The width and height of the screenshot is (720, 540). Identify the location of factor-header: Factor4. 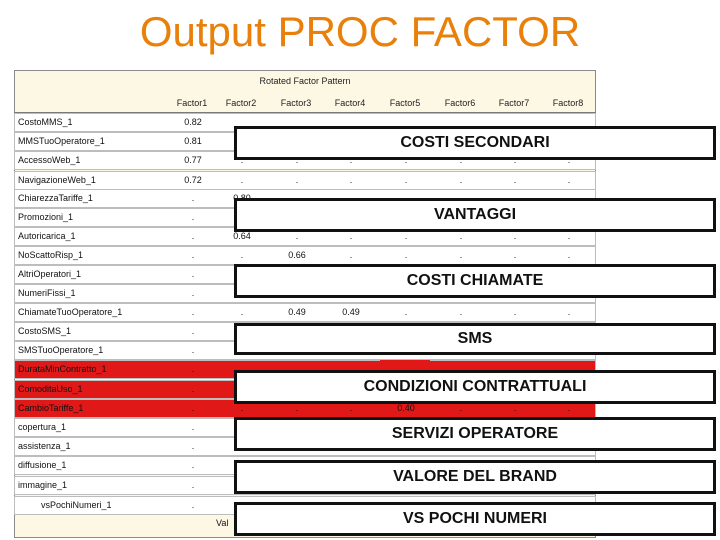
(350, 103).